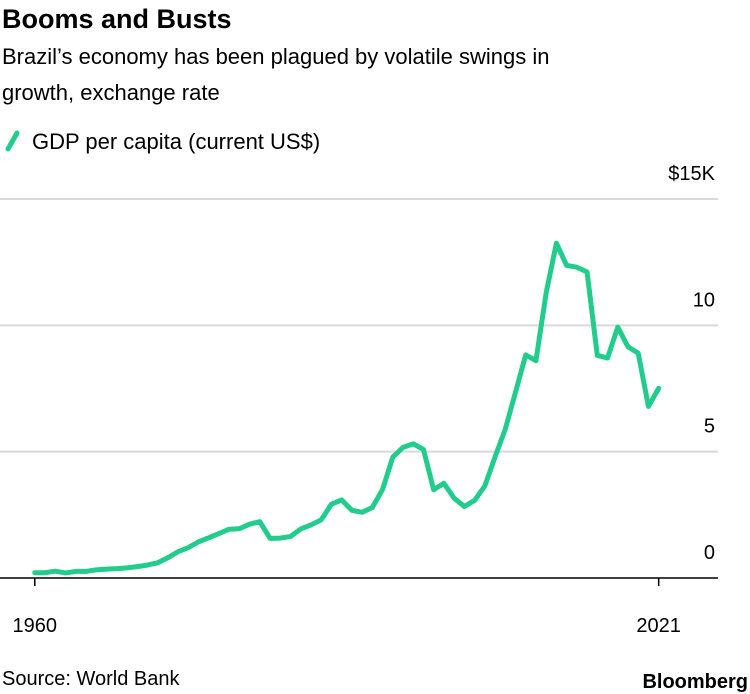 The height and width of the screenshot is (694, 750). Describe the element at coordinates (111, 92) in the screenshot. I see `chart-subtitle: growth, exchange rate` at that location.